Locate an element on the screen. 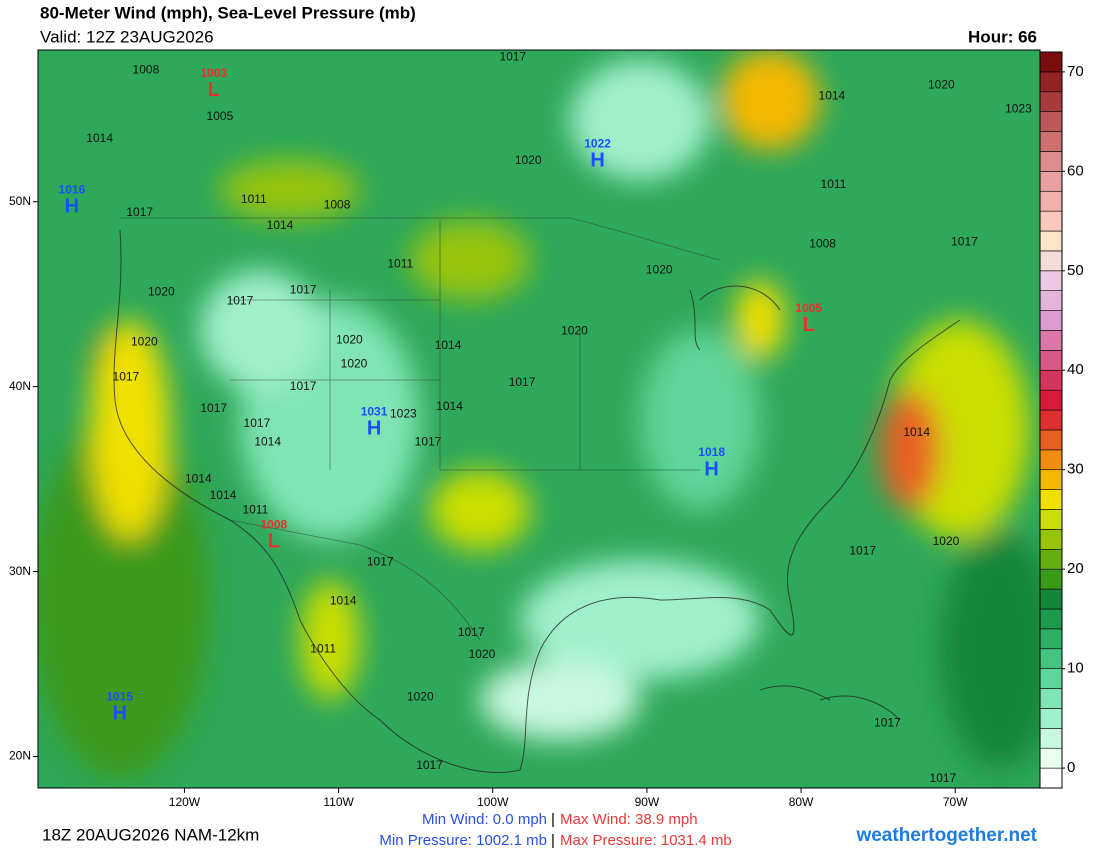  y-tick-label: 30N is located at coordinates (20, 571).